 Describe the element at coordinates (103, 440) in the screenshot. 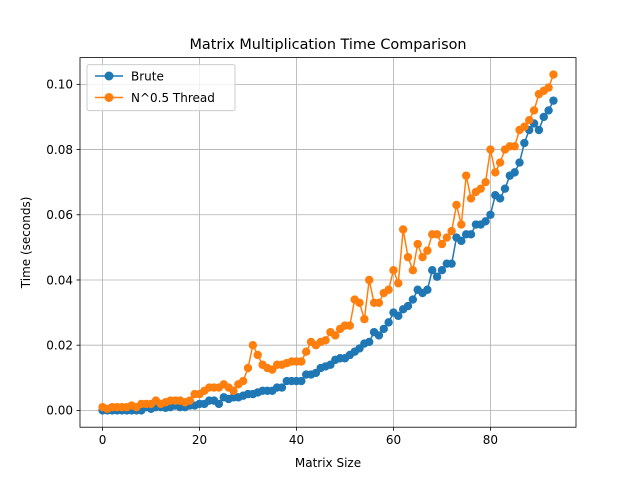

I see `x-tick-label: 0` at that location.